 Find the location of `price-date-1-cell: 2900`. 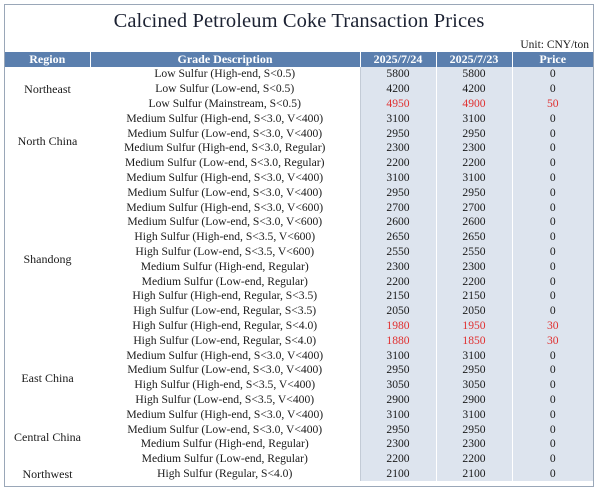

price-date-1-cell: 2900 is located at coordinates (398, 400).